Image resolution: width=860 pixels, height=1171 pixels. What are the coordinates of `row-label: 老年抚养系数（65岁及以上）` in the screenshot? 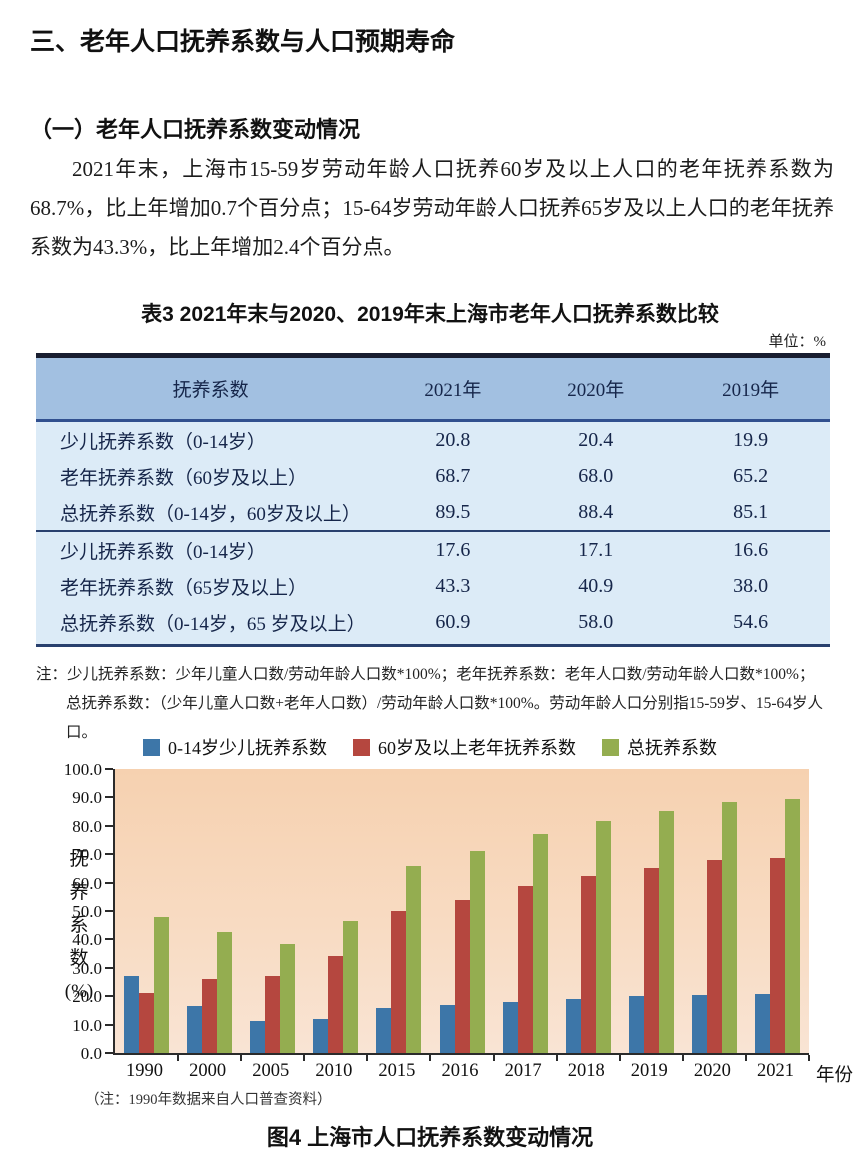 It's located at (184, 588).